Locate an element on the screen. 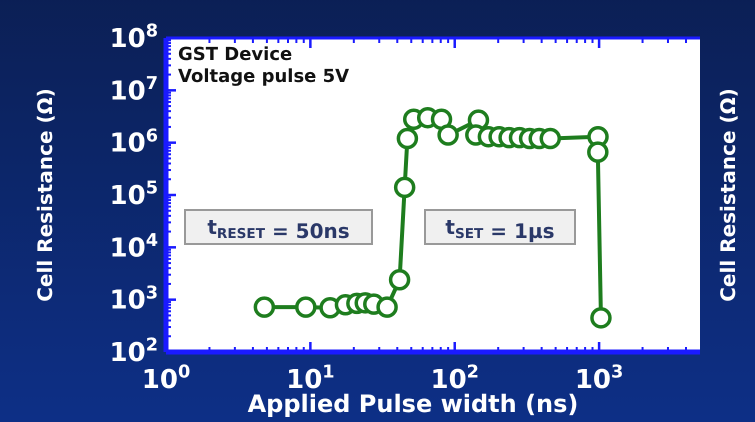  y2-axis-title: Cell Resistance (Ω) is located at coordinates (728, 195).